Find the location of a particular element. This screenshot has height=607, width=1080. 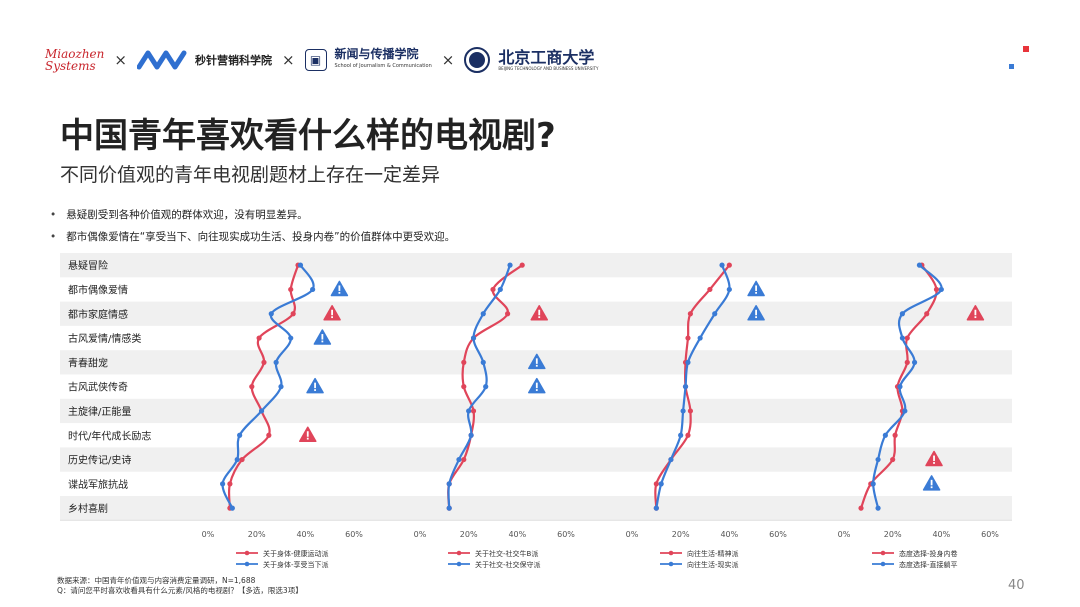

category-label: 乡村喜剧 is located at coordinates (88, 508).